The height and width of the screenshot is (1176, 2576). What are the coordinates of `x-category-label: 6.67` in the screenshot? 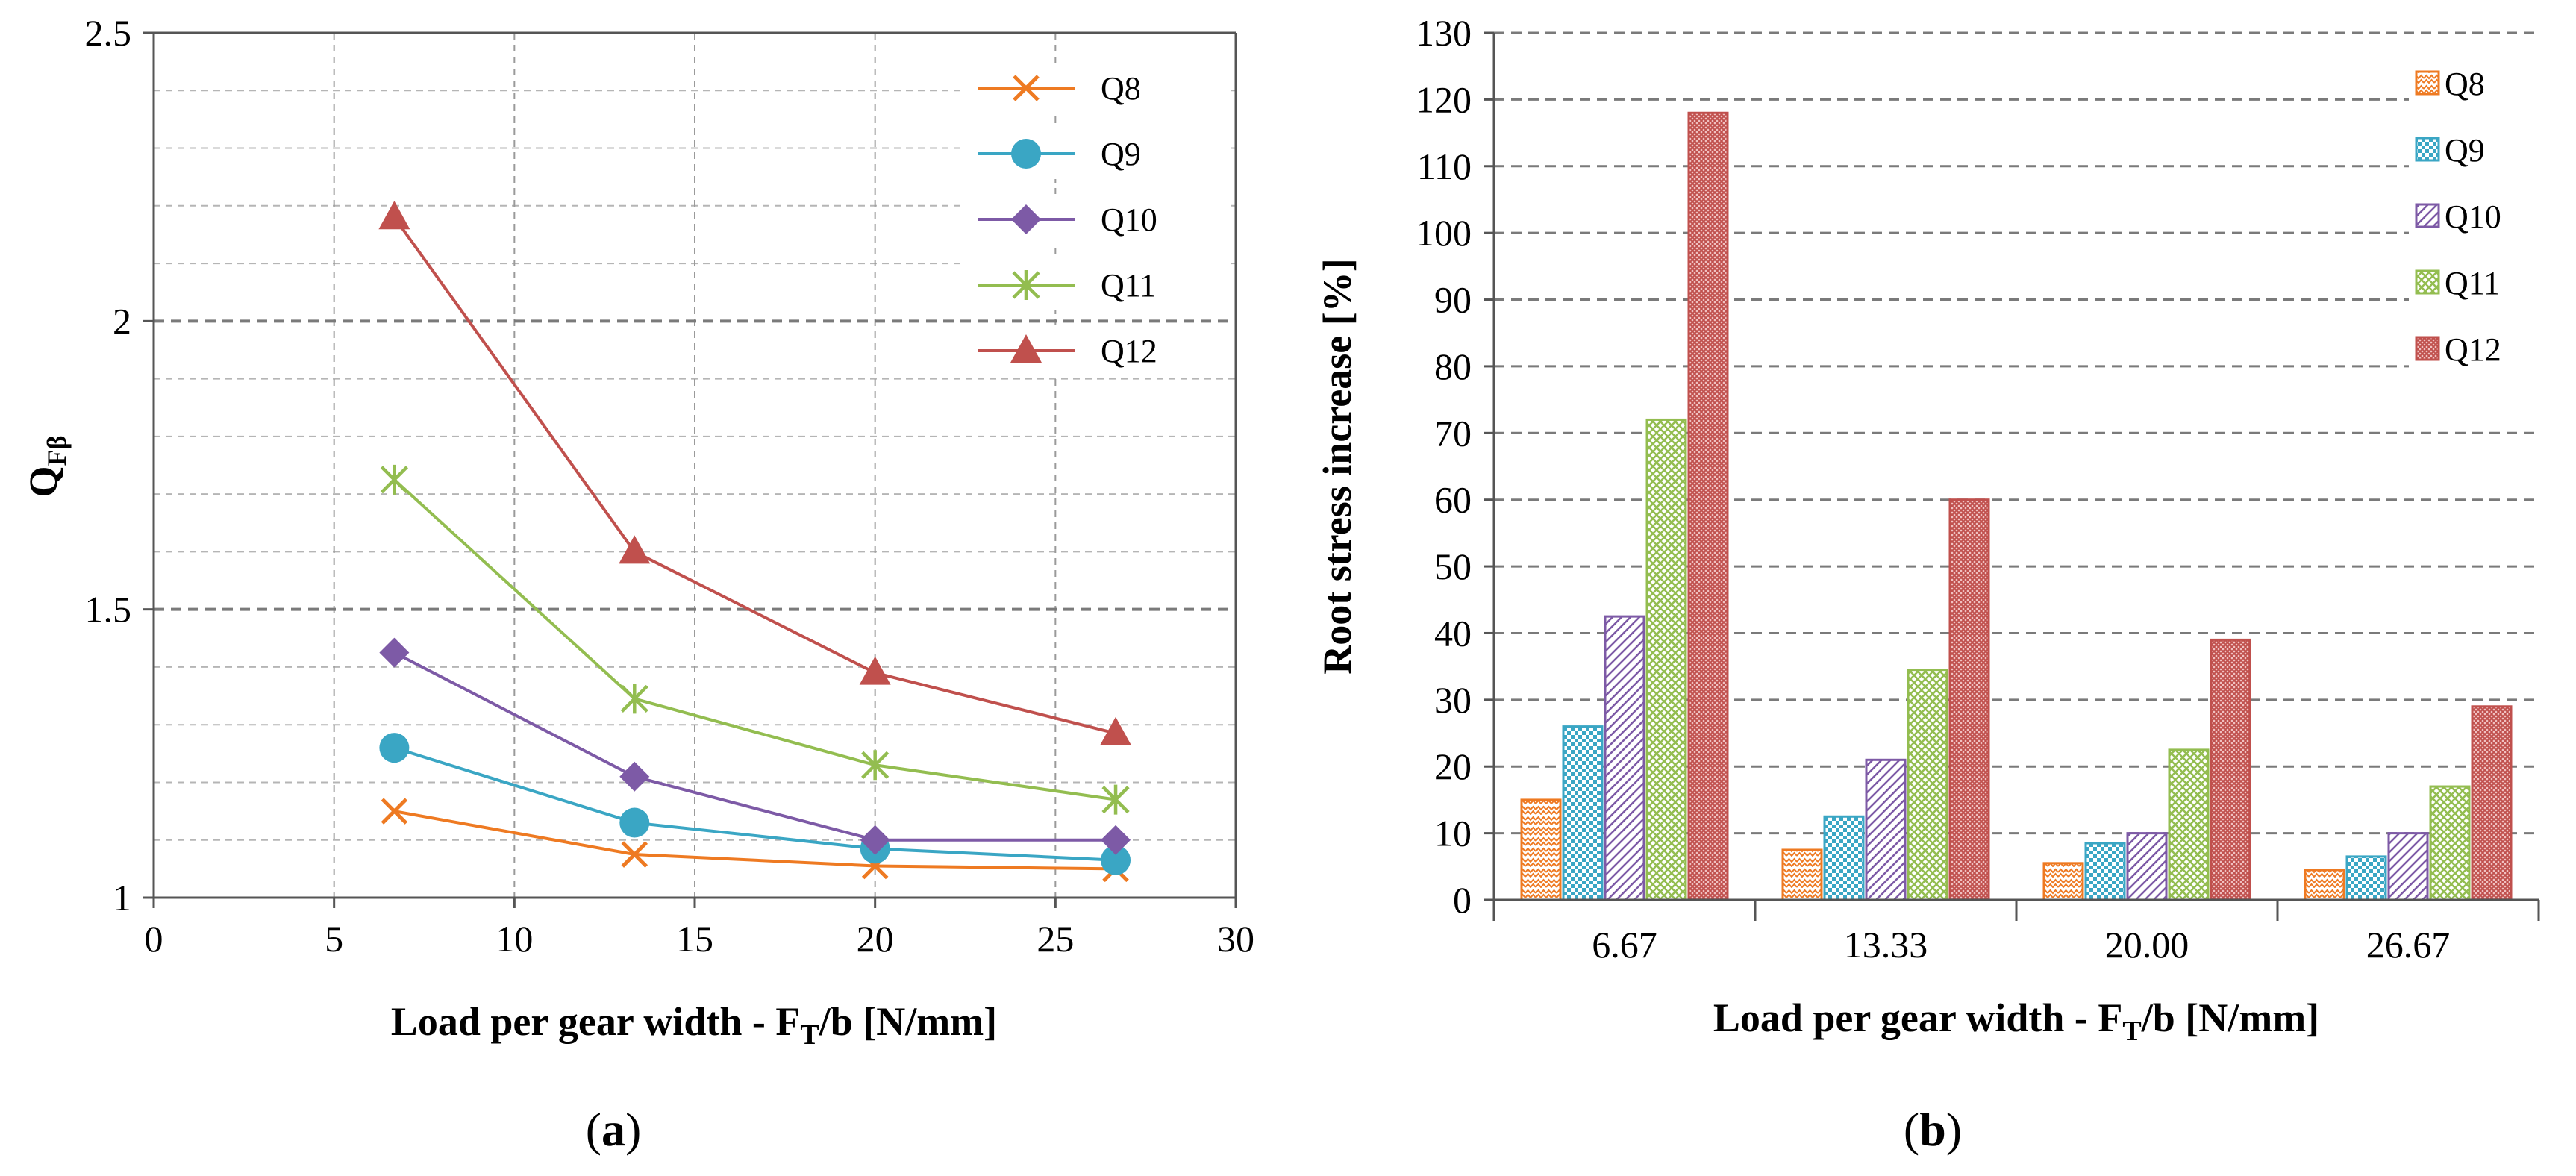 It's located at (1624, 945).